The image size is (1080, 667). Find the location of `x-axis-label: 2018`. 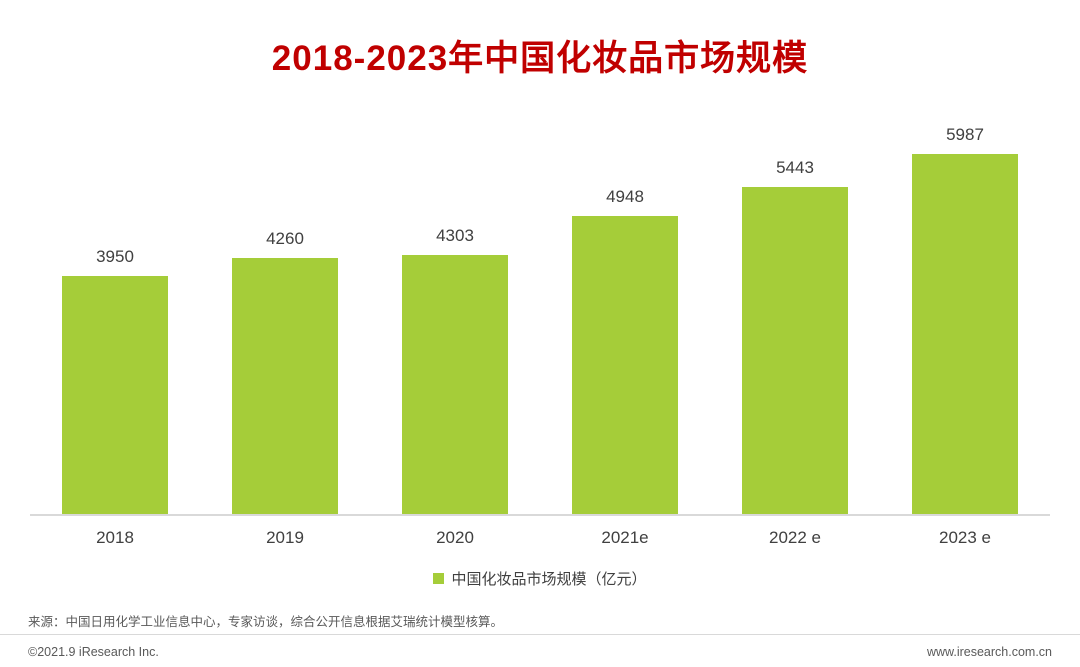

x-axis-label: 2018 is located at coordinates (115, 537).